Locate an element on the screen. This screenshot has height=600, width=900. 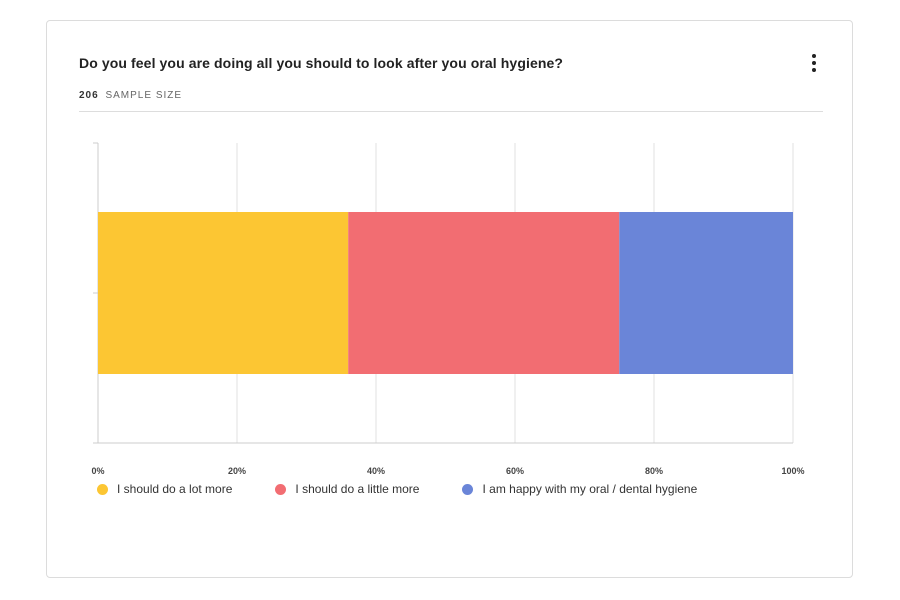
more-options-button is located at coordinates (814, 63).